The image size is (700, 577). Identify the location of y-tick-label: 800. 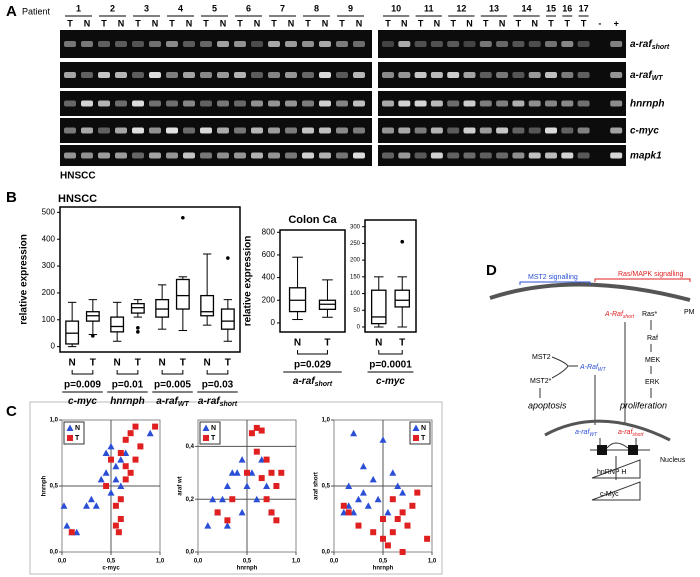
(269, 231).